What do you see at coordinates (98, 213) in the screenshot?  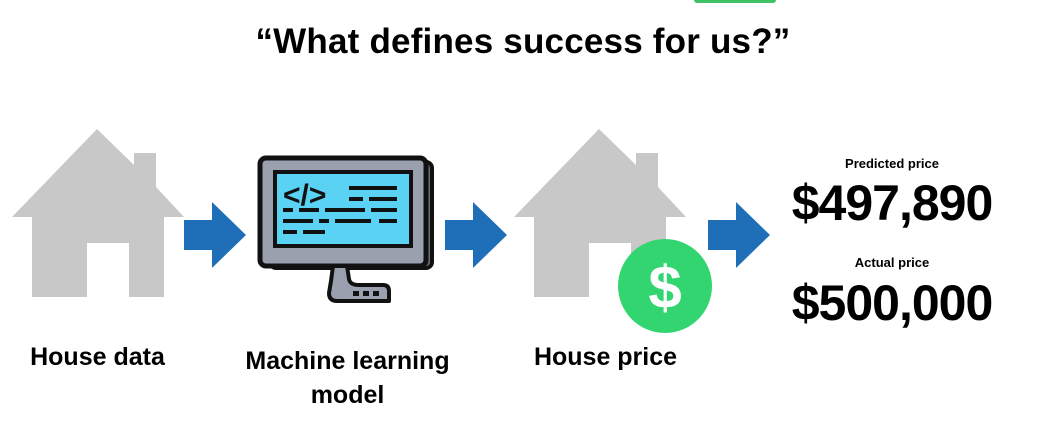 I see `house-icon` at bounding box center [98, 213].